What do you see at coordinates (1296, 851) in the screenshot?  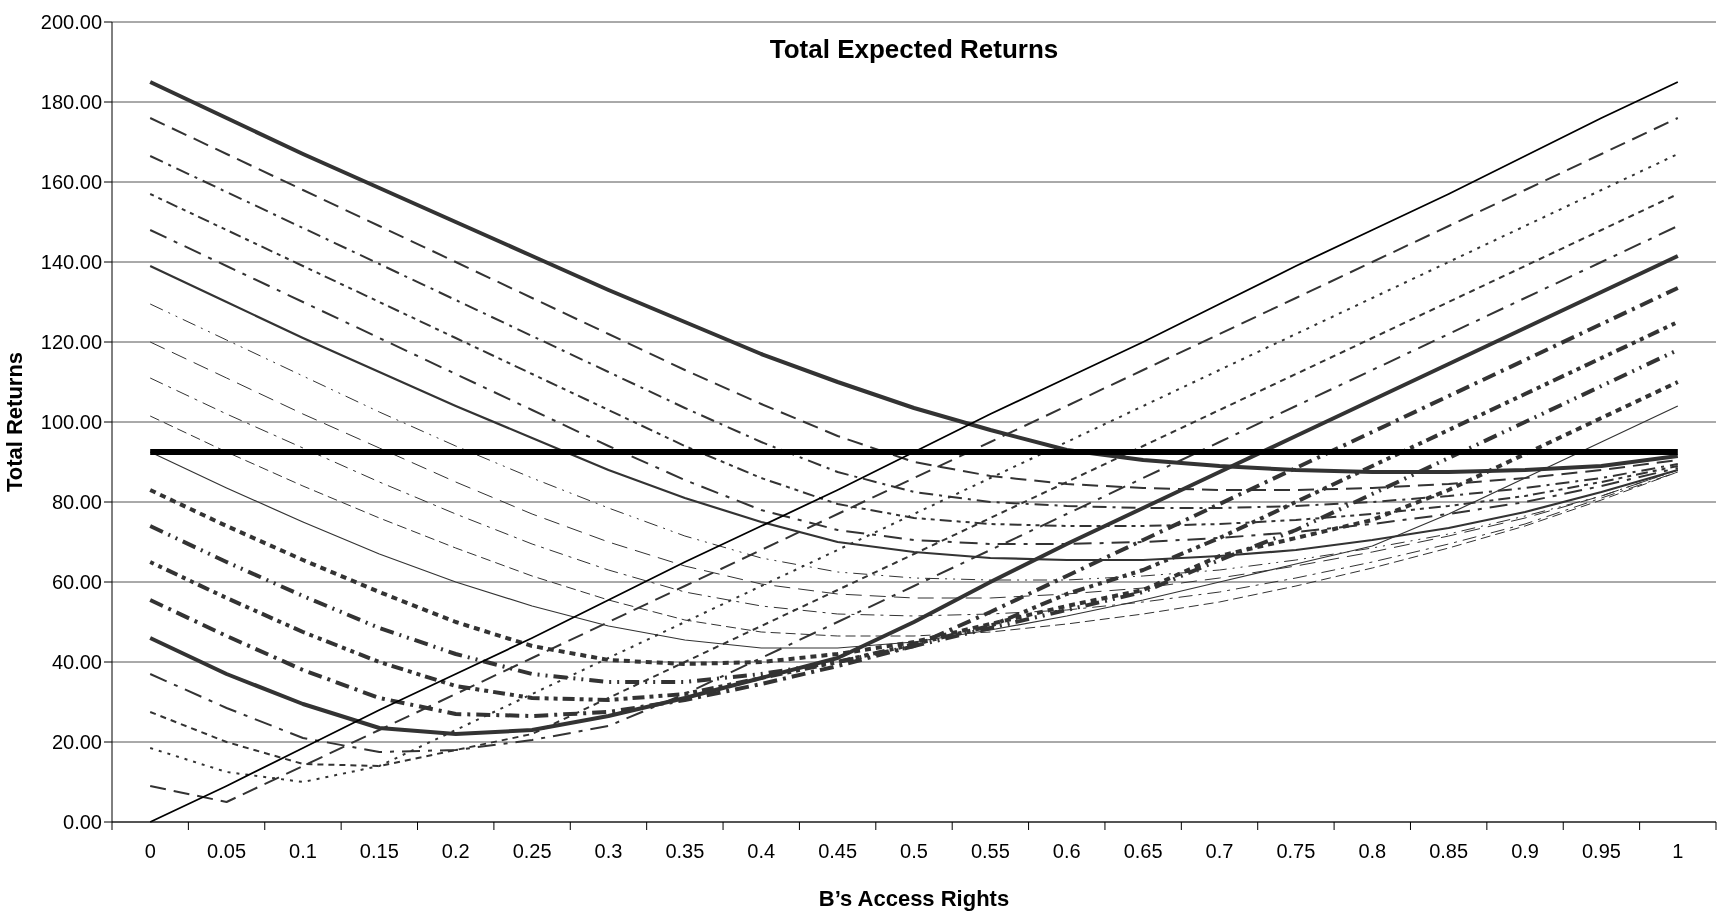 I see `x-tick-label: 0.75` at bounding box center [1296, 851].